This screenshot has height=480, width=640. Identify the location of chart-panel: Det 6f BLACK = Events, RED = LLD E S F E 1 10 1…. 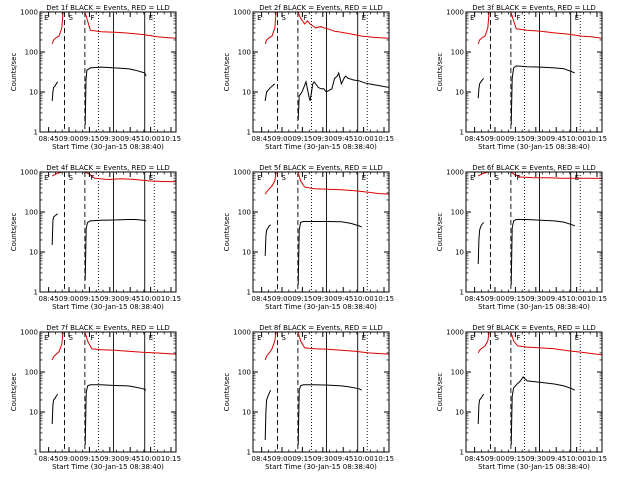
(521, 237).